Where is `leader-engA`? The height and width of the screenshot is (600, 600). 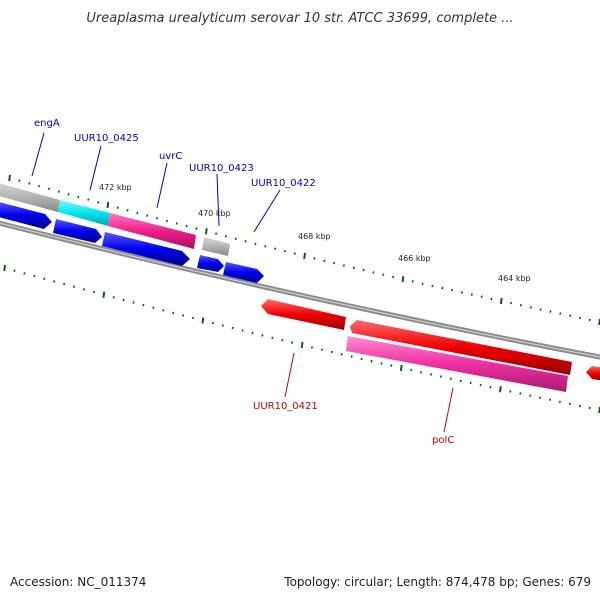 leader-engA is located at coordinates (38, 154).